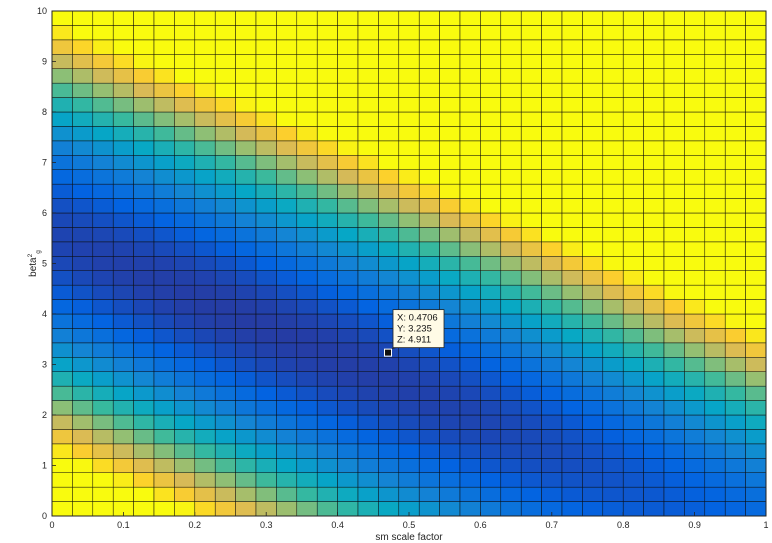 The height and width of the screenshot is (543, 772). I want to click on data-tip: X: 0.4706 Y: 3.235 Z: 4.911, so click(414, 333).